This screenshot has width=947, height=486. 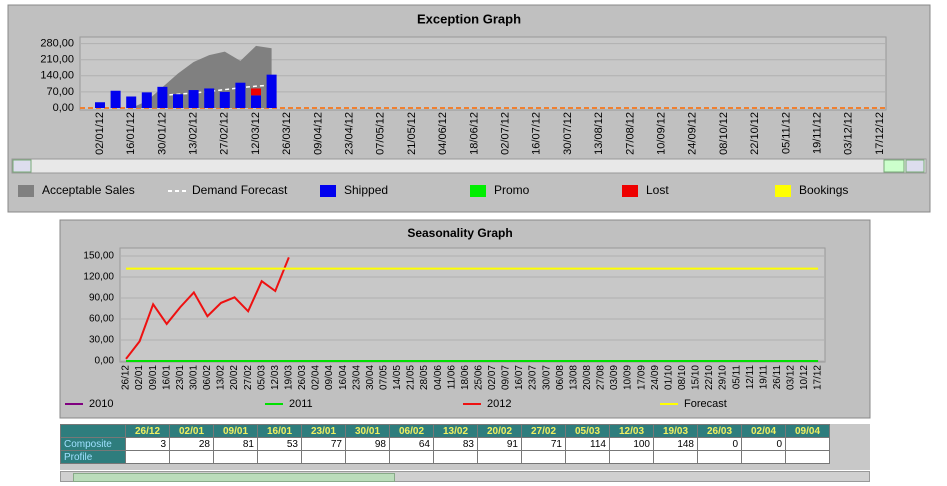 What do you see at coordinates (93, 444) in the screenshot?
I see `row-label: Composite` at bounding box center [93, 444].